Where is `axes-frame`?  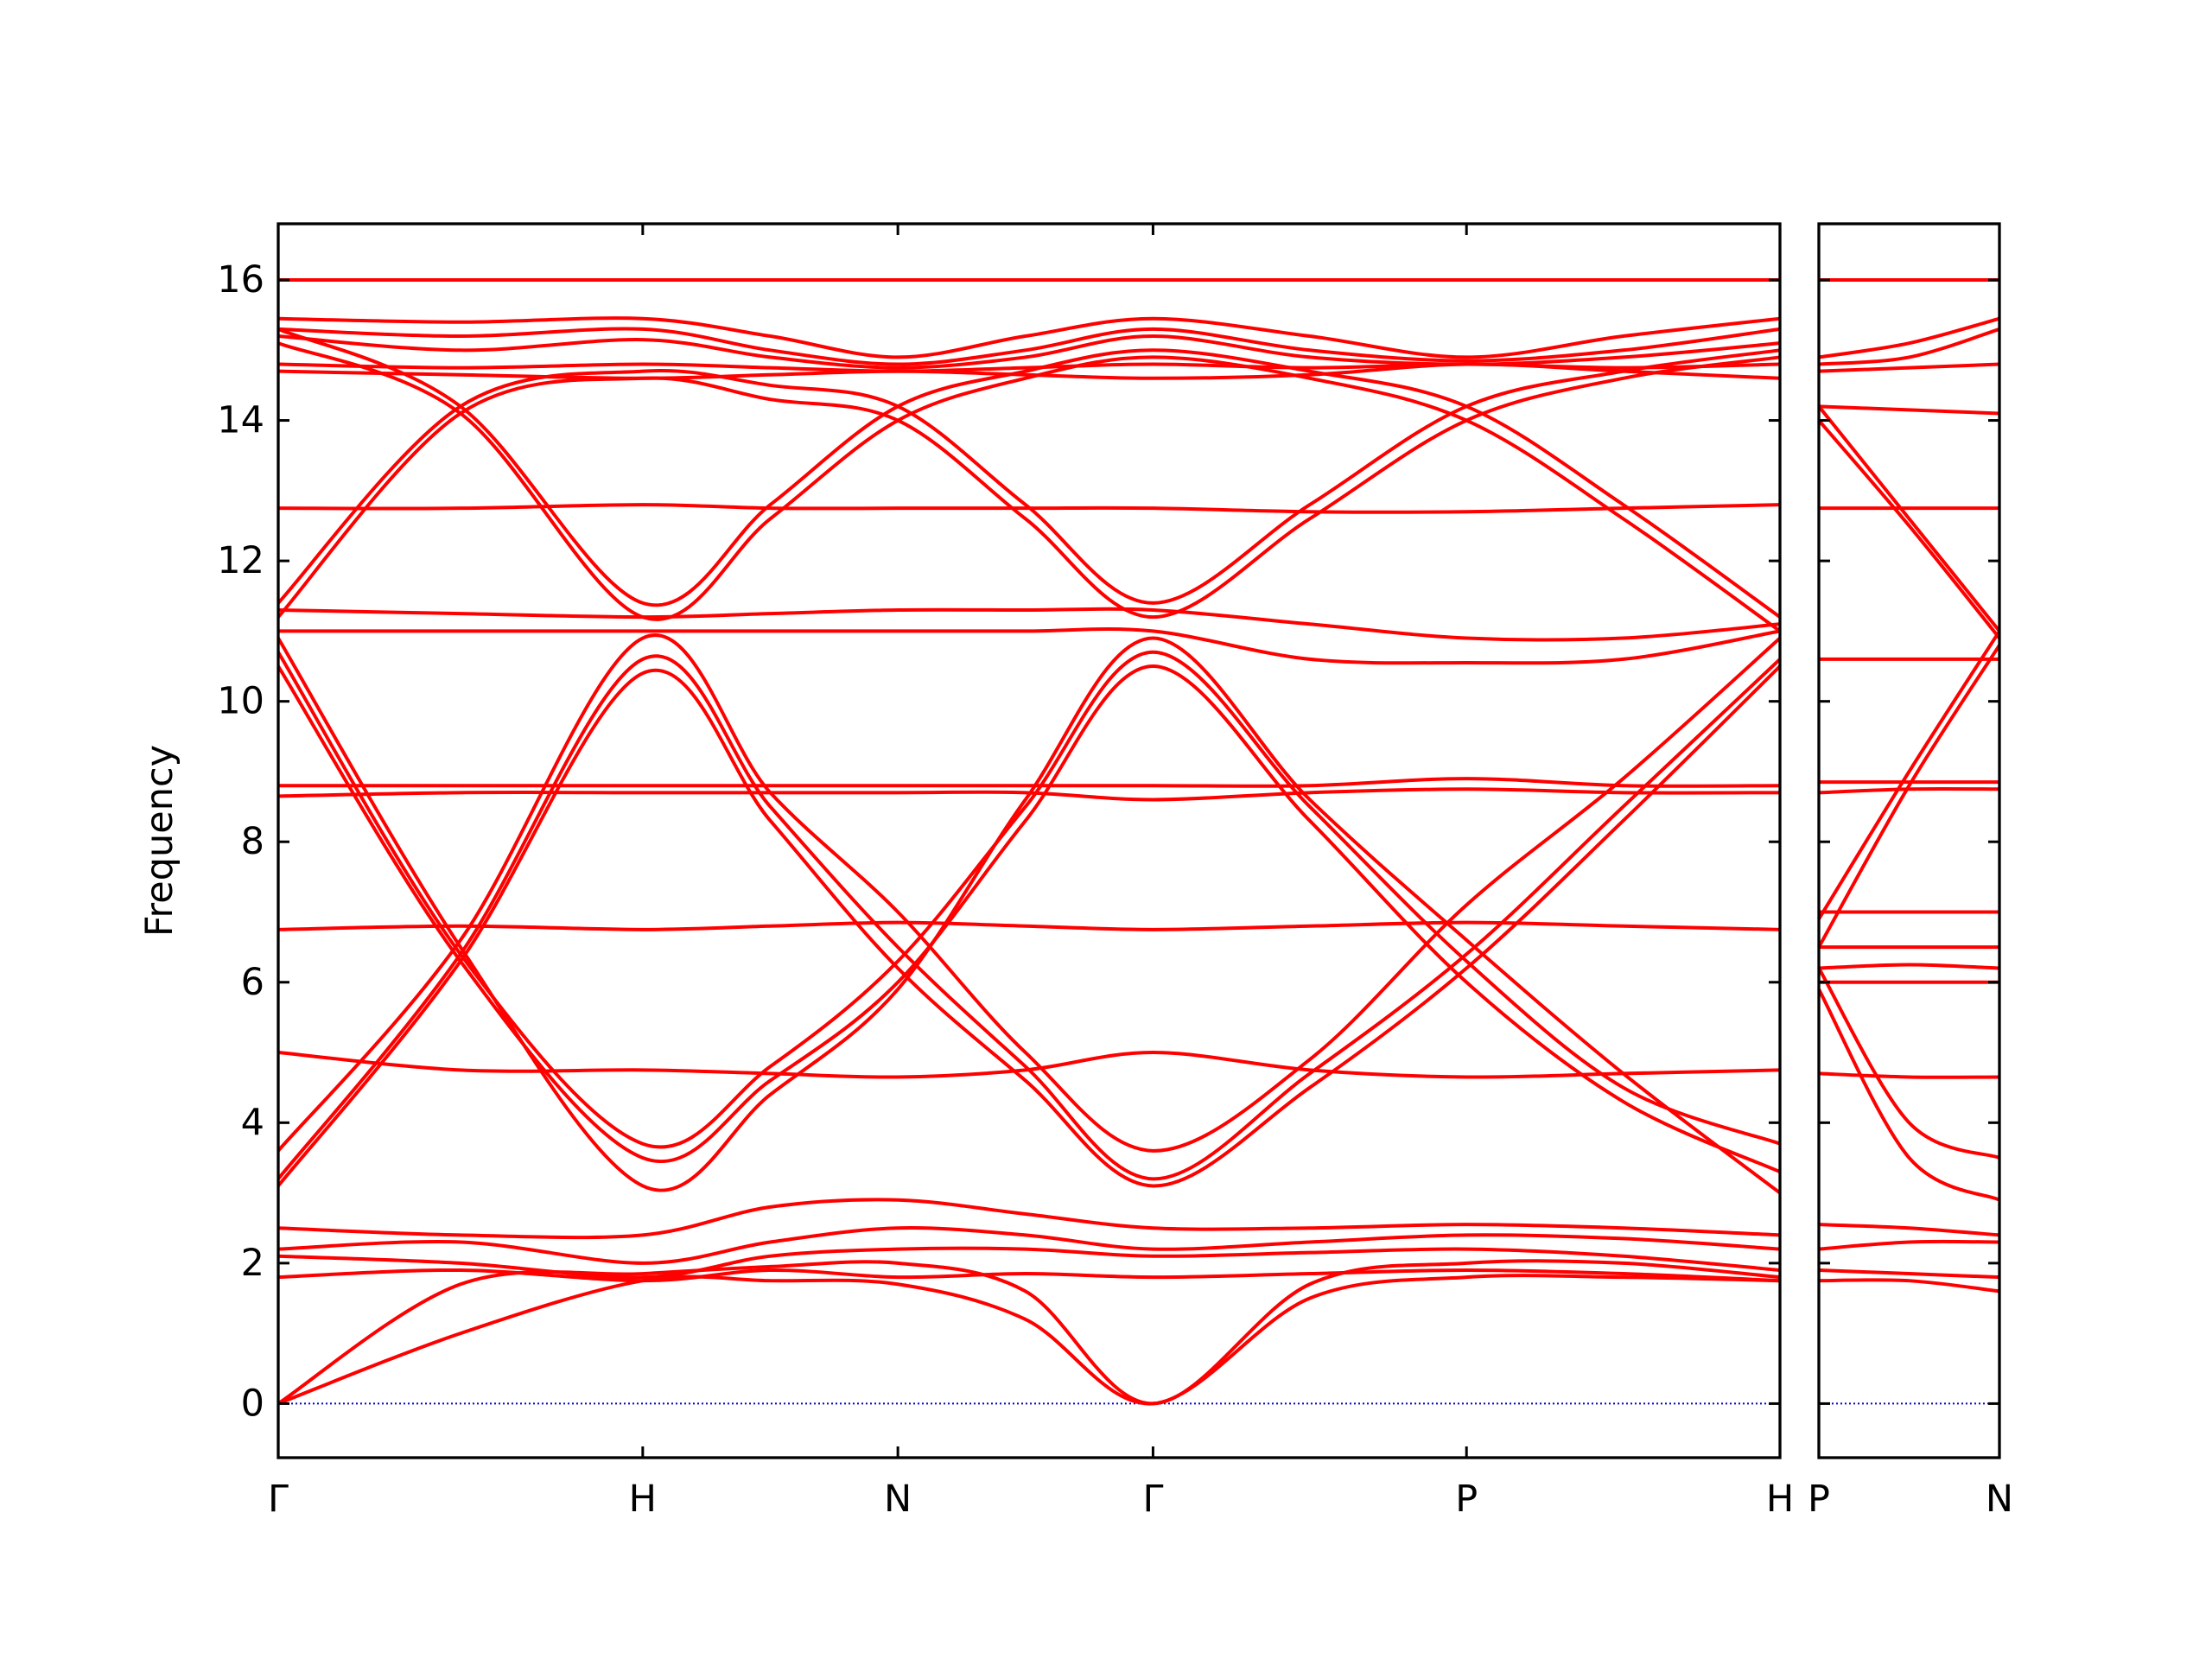 axes-frame is located at coordinates (1909, 840).